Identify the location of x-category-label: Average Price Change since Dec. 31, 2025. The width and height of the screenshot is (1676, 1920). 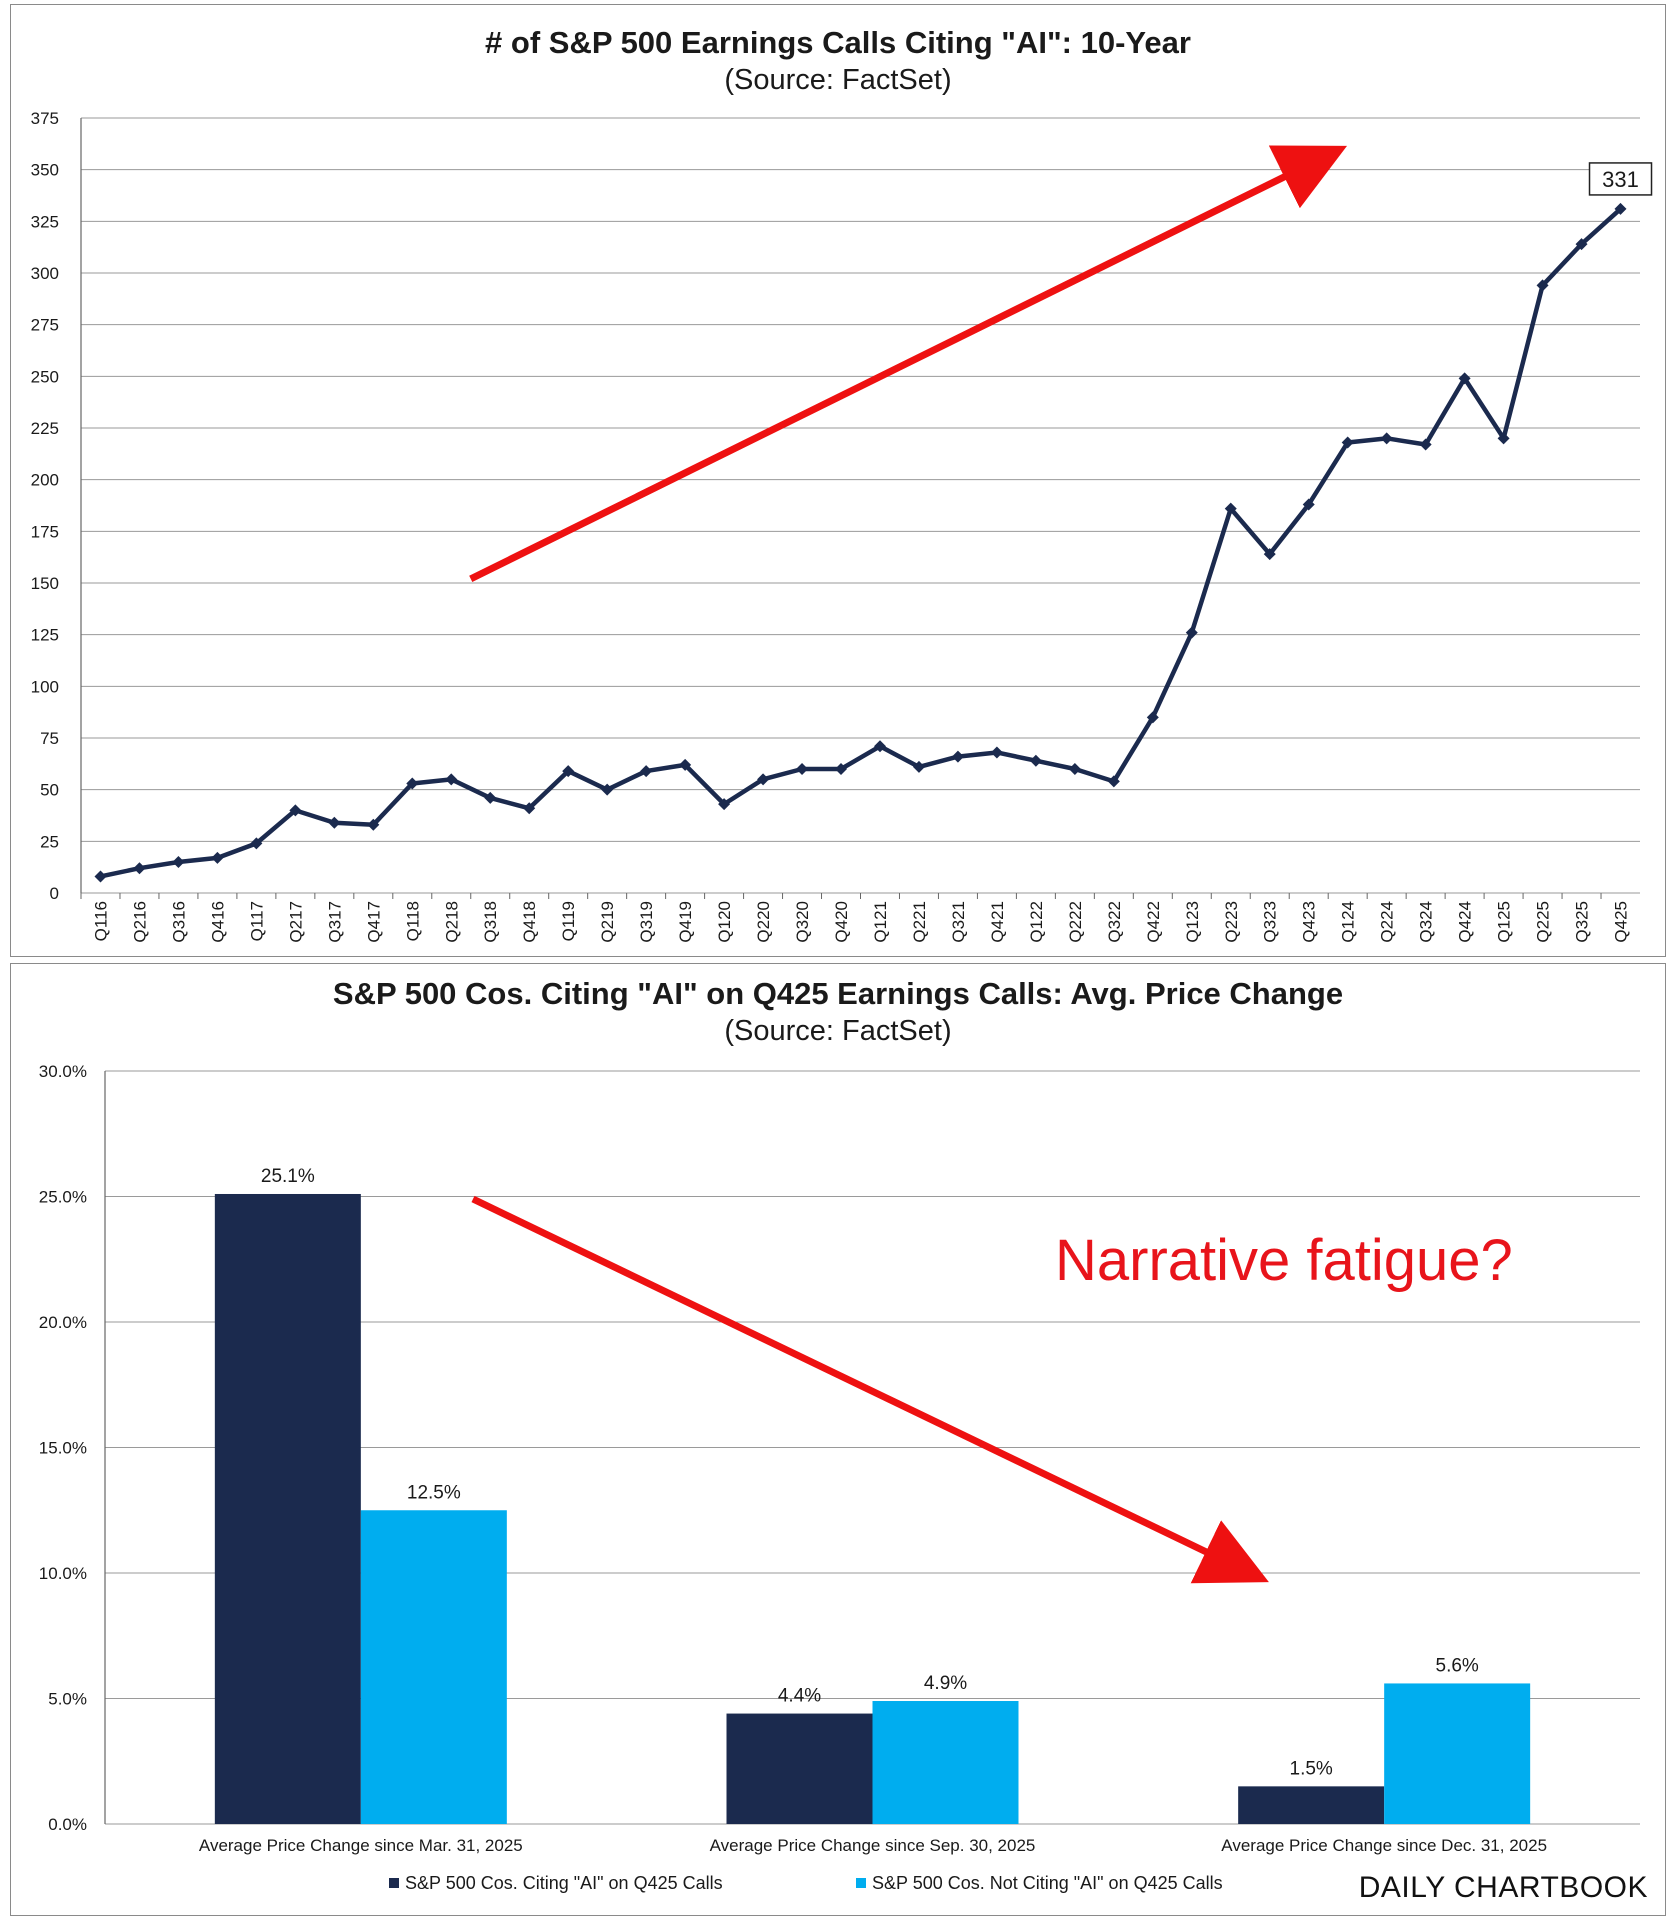
(1384, 1845).